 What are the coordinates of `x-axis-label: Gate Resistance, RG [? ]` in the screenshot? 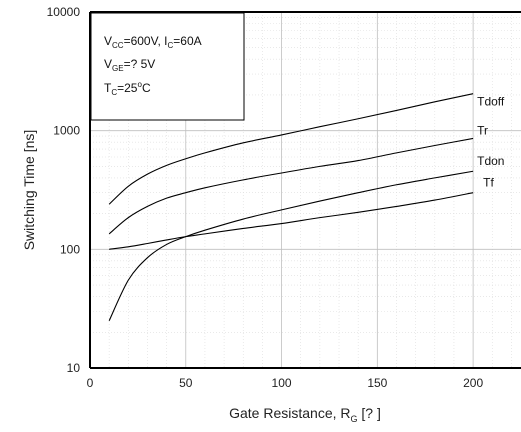 It's located at (305, 414).